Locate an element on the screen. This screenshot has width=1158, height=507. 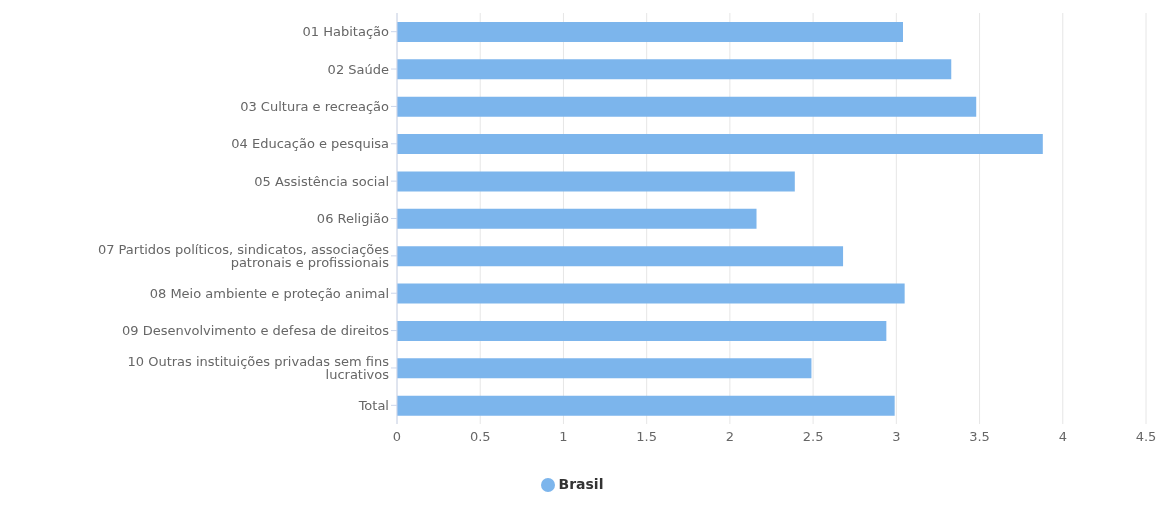
x-tick-label: 1.5 is located at coordinates (647, 437).